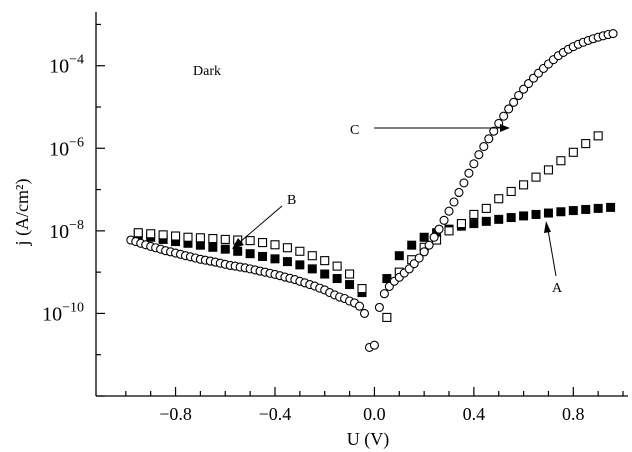  Describe the element at coordinates (261, 224) in the screenshot. I see `arrow-b-line` at that location.